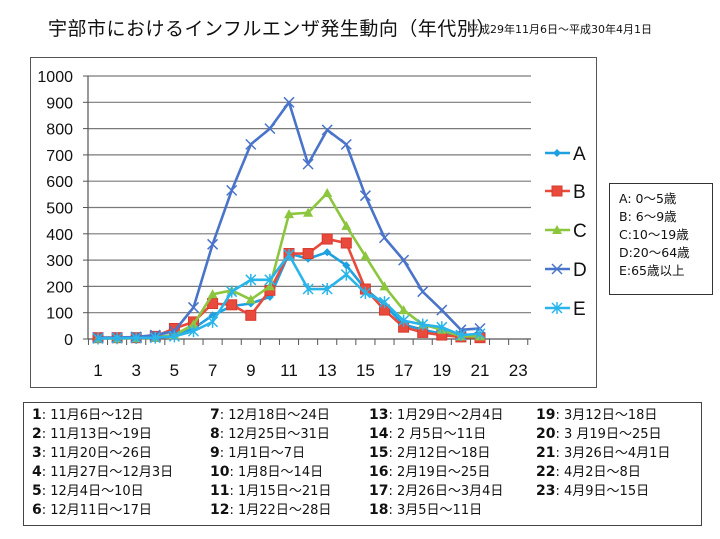 Image resolution: width=720 pixels, height=539 pixels. I want to click on x-tick-label: 15, so click(365, 370).